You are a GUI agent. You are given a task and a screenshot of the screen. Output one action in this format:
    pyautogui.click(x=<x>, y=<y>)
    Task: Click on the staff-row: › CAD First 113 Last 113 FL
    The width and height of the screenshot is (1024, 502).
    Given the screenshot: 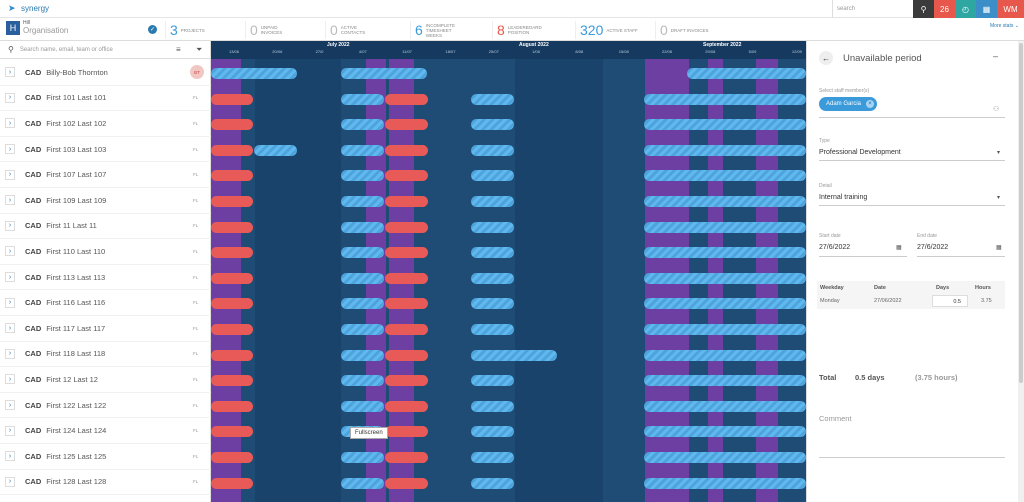 What is the action you would take?
    pyautogui.click(x=105, y=278)
    